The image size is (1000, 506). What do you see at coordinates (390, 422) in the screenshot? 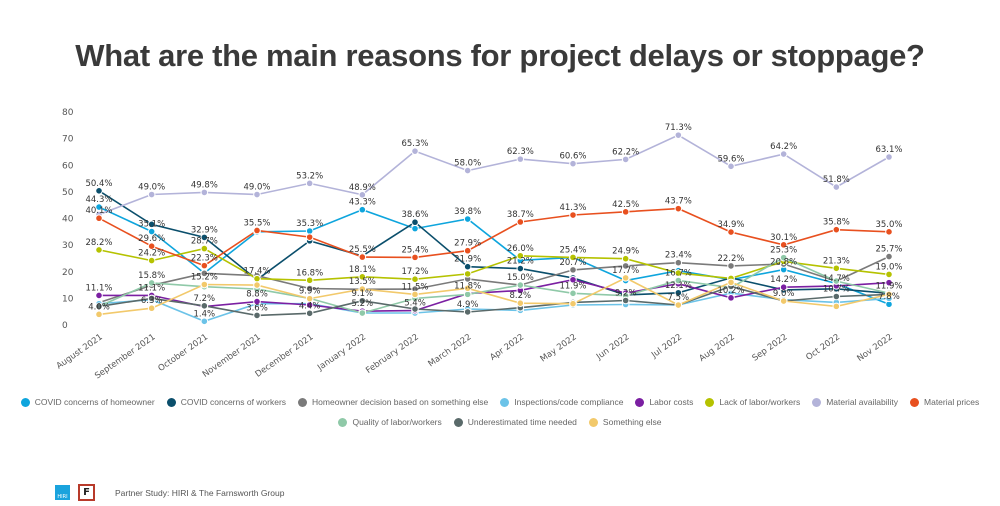
I see `legend-item: Quality of labor/workers` at bounding box center [390, 422].